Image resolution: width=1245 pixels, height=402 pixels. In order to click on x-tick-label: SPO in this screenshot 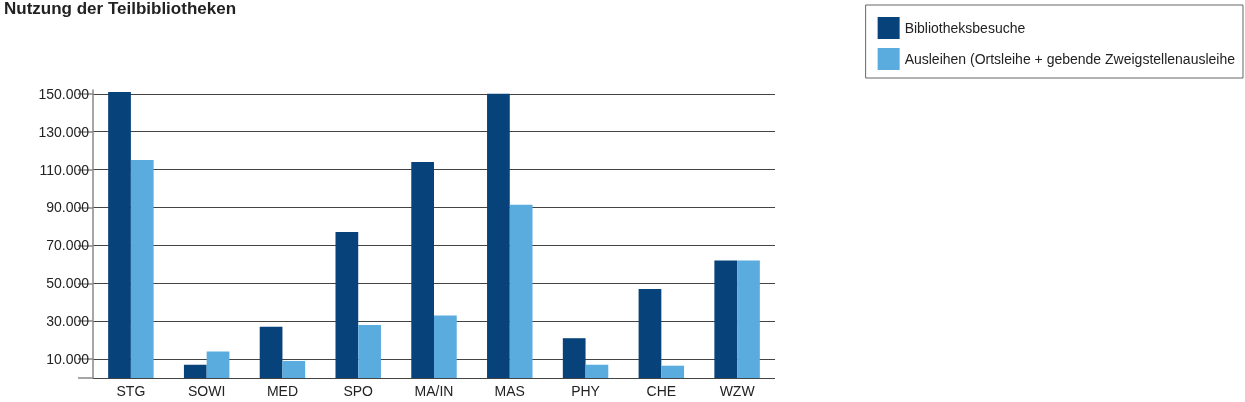, I will do `click(358, 391)`.